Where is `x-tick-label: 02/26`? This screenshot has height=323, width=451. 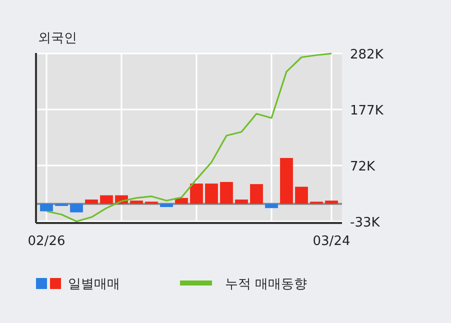
x-tick-label: 02/26 is located at coordinates (47, 241).